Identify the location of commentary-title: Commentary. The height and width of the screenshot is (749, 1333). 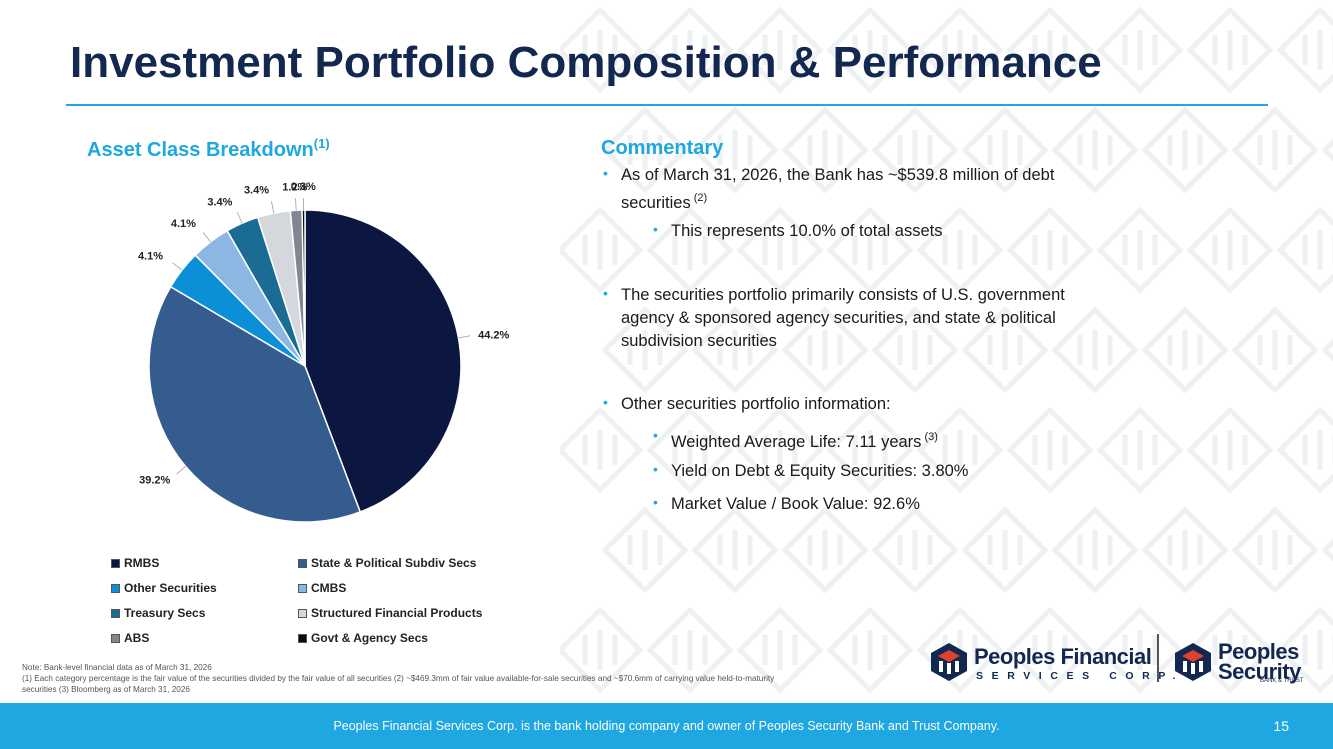
(662, 148).